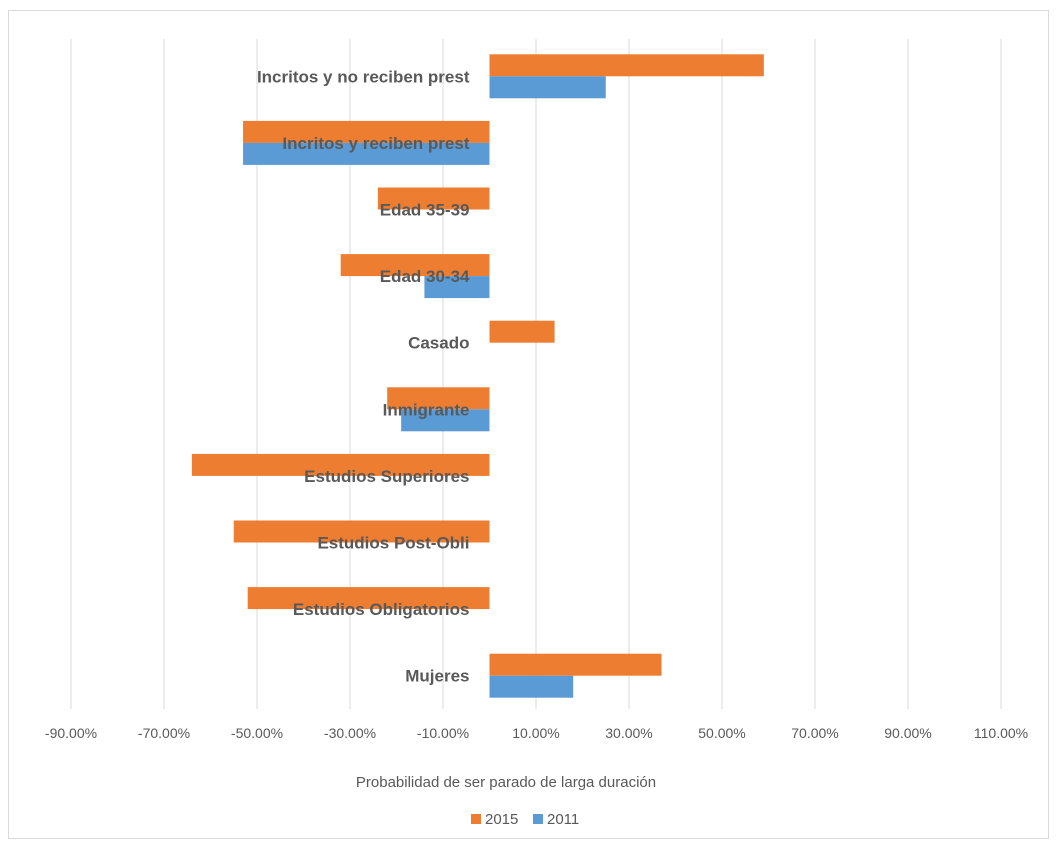 Image resolution: width=1057 pixels, height=847 pixels. Describe the element at coordinates (350, 733) in the screenshot. I see `x-tick-label: -30.00%` at that location.